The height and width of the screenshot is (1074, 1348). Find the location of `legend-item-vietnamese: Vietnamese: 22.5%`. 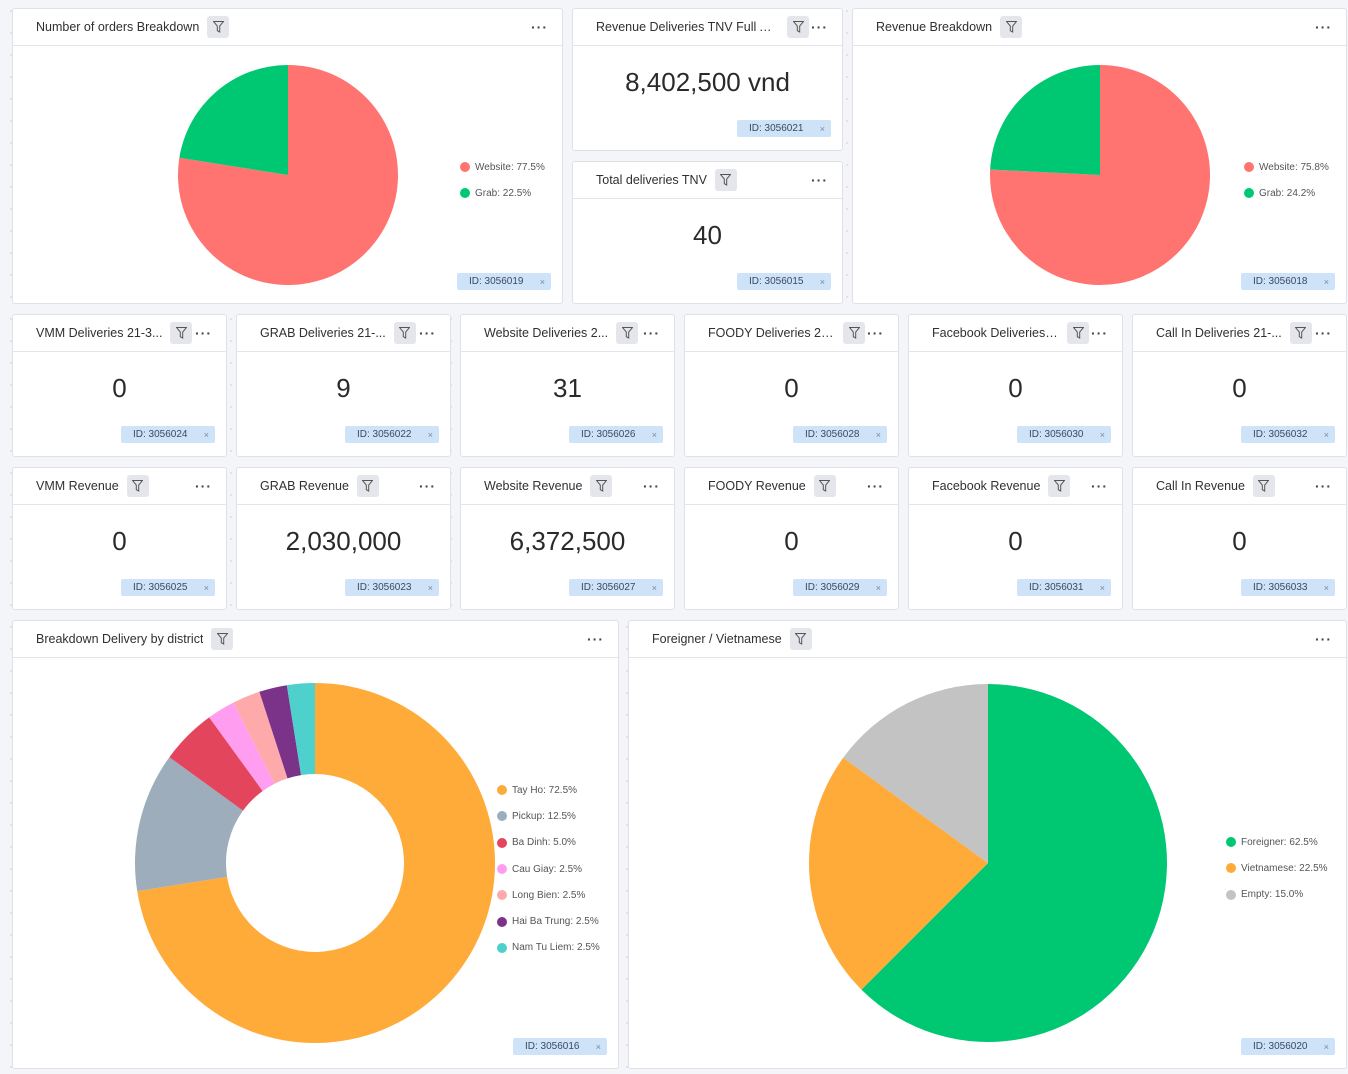

legend-item-vietnamese: Vietnamese: 22.5% is located at coordinates (1277, 868).